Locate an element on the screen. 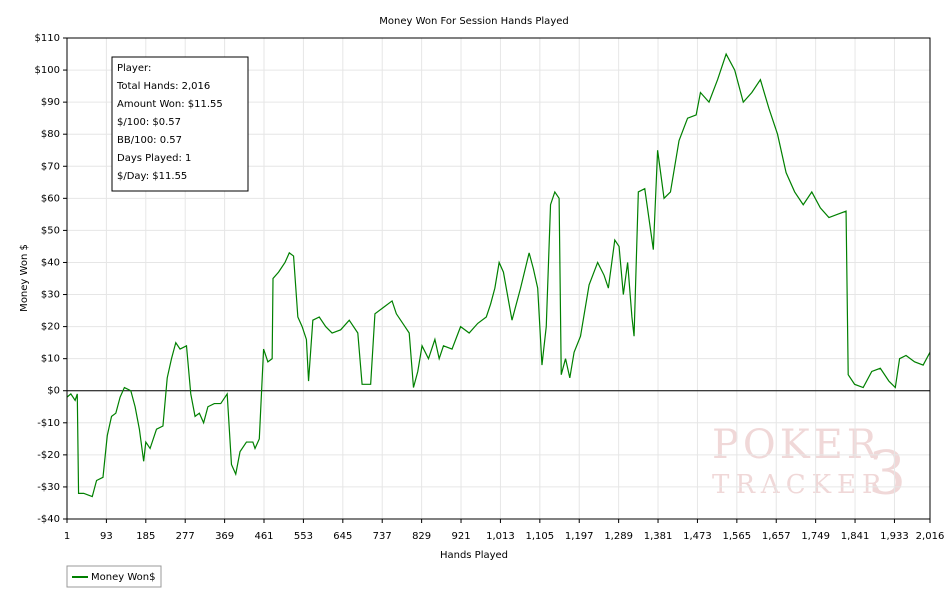 The width and height of the screenshot is (951, 604). legend-label: Money Won$ is located at coordinates (123, 577).